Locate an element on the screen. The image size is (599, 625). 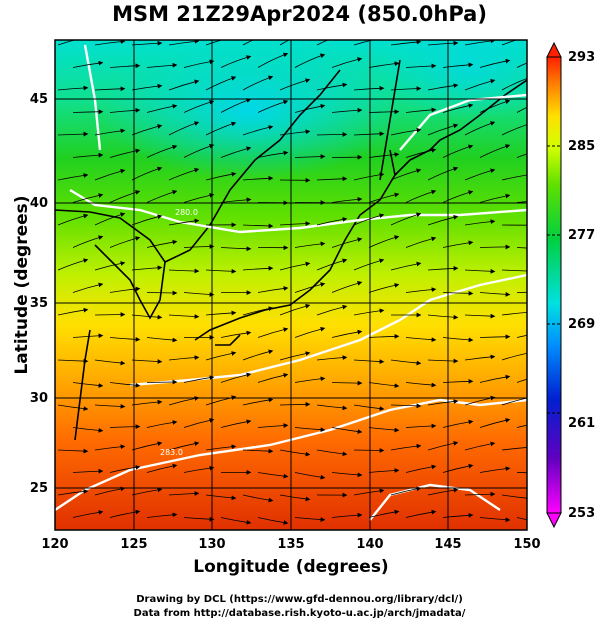
y-tick-label: 30 is located at coordinates (39, 398).